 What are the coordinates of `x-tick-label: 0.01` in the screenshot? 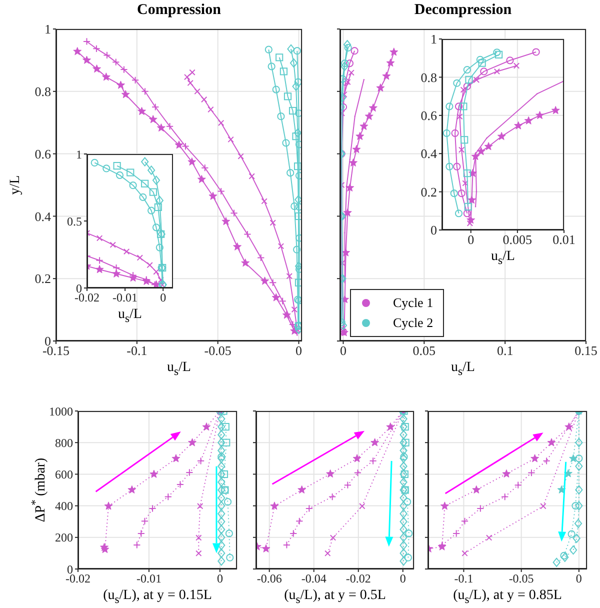 It's located at (564, 240).